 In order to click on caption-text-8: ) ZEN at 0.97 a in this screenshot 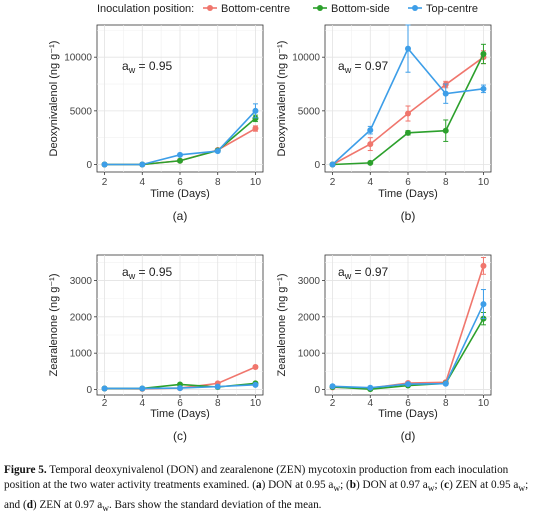, I will do `click(67, 504)`.